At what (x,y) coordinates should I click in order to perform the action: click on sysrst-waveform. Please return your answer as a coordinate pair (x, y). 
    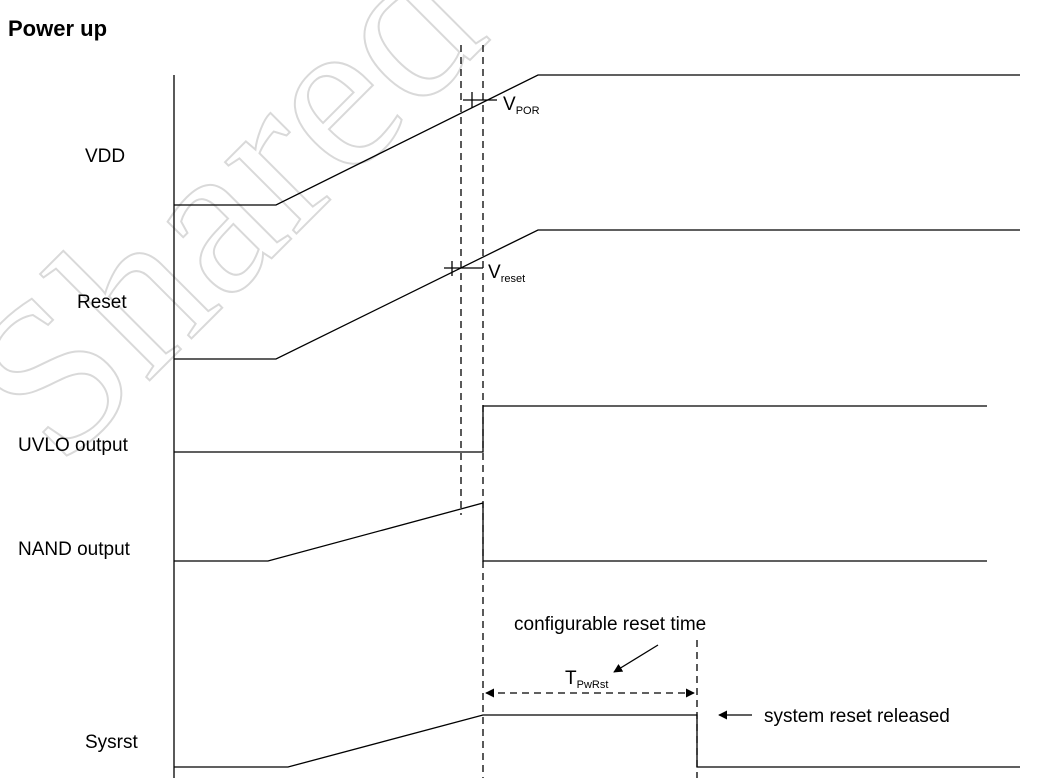
    Looking at the image, I should click on (597, 741).